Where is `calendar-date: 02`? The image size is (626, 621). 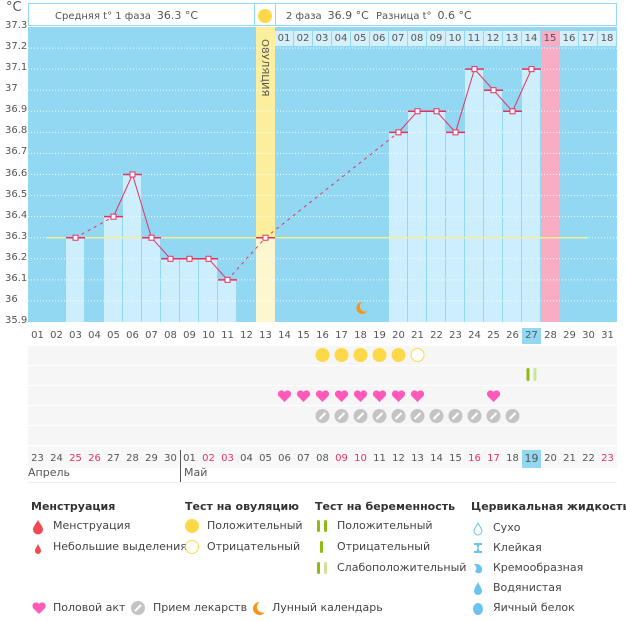 calendar-date: 02 is located at coordinates (208, 458).